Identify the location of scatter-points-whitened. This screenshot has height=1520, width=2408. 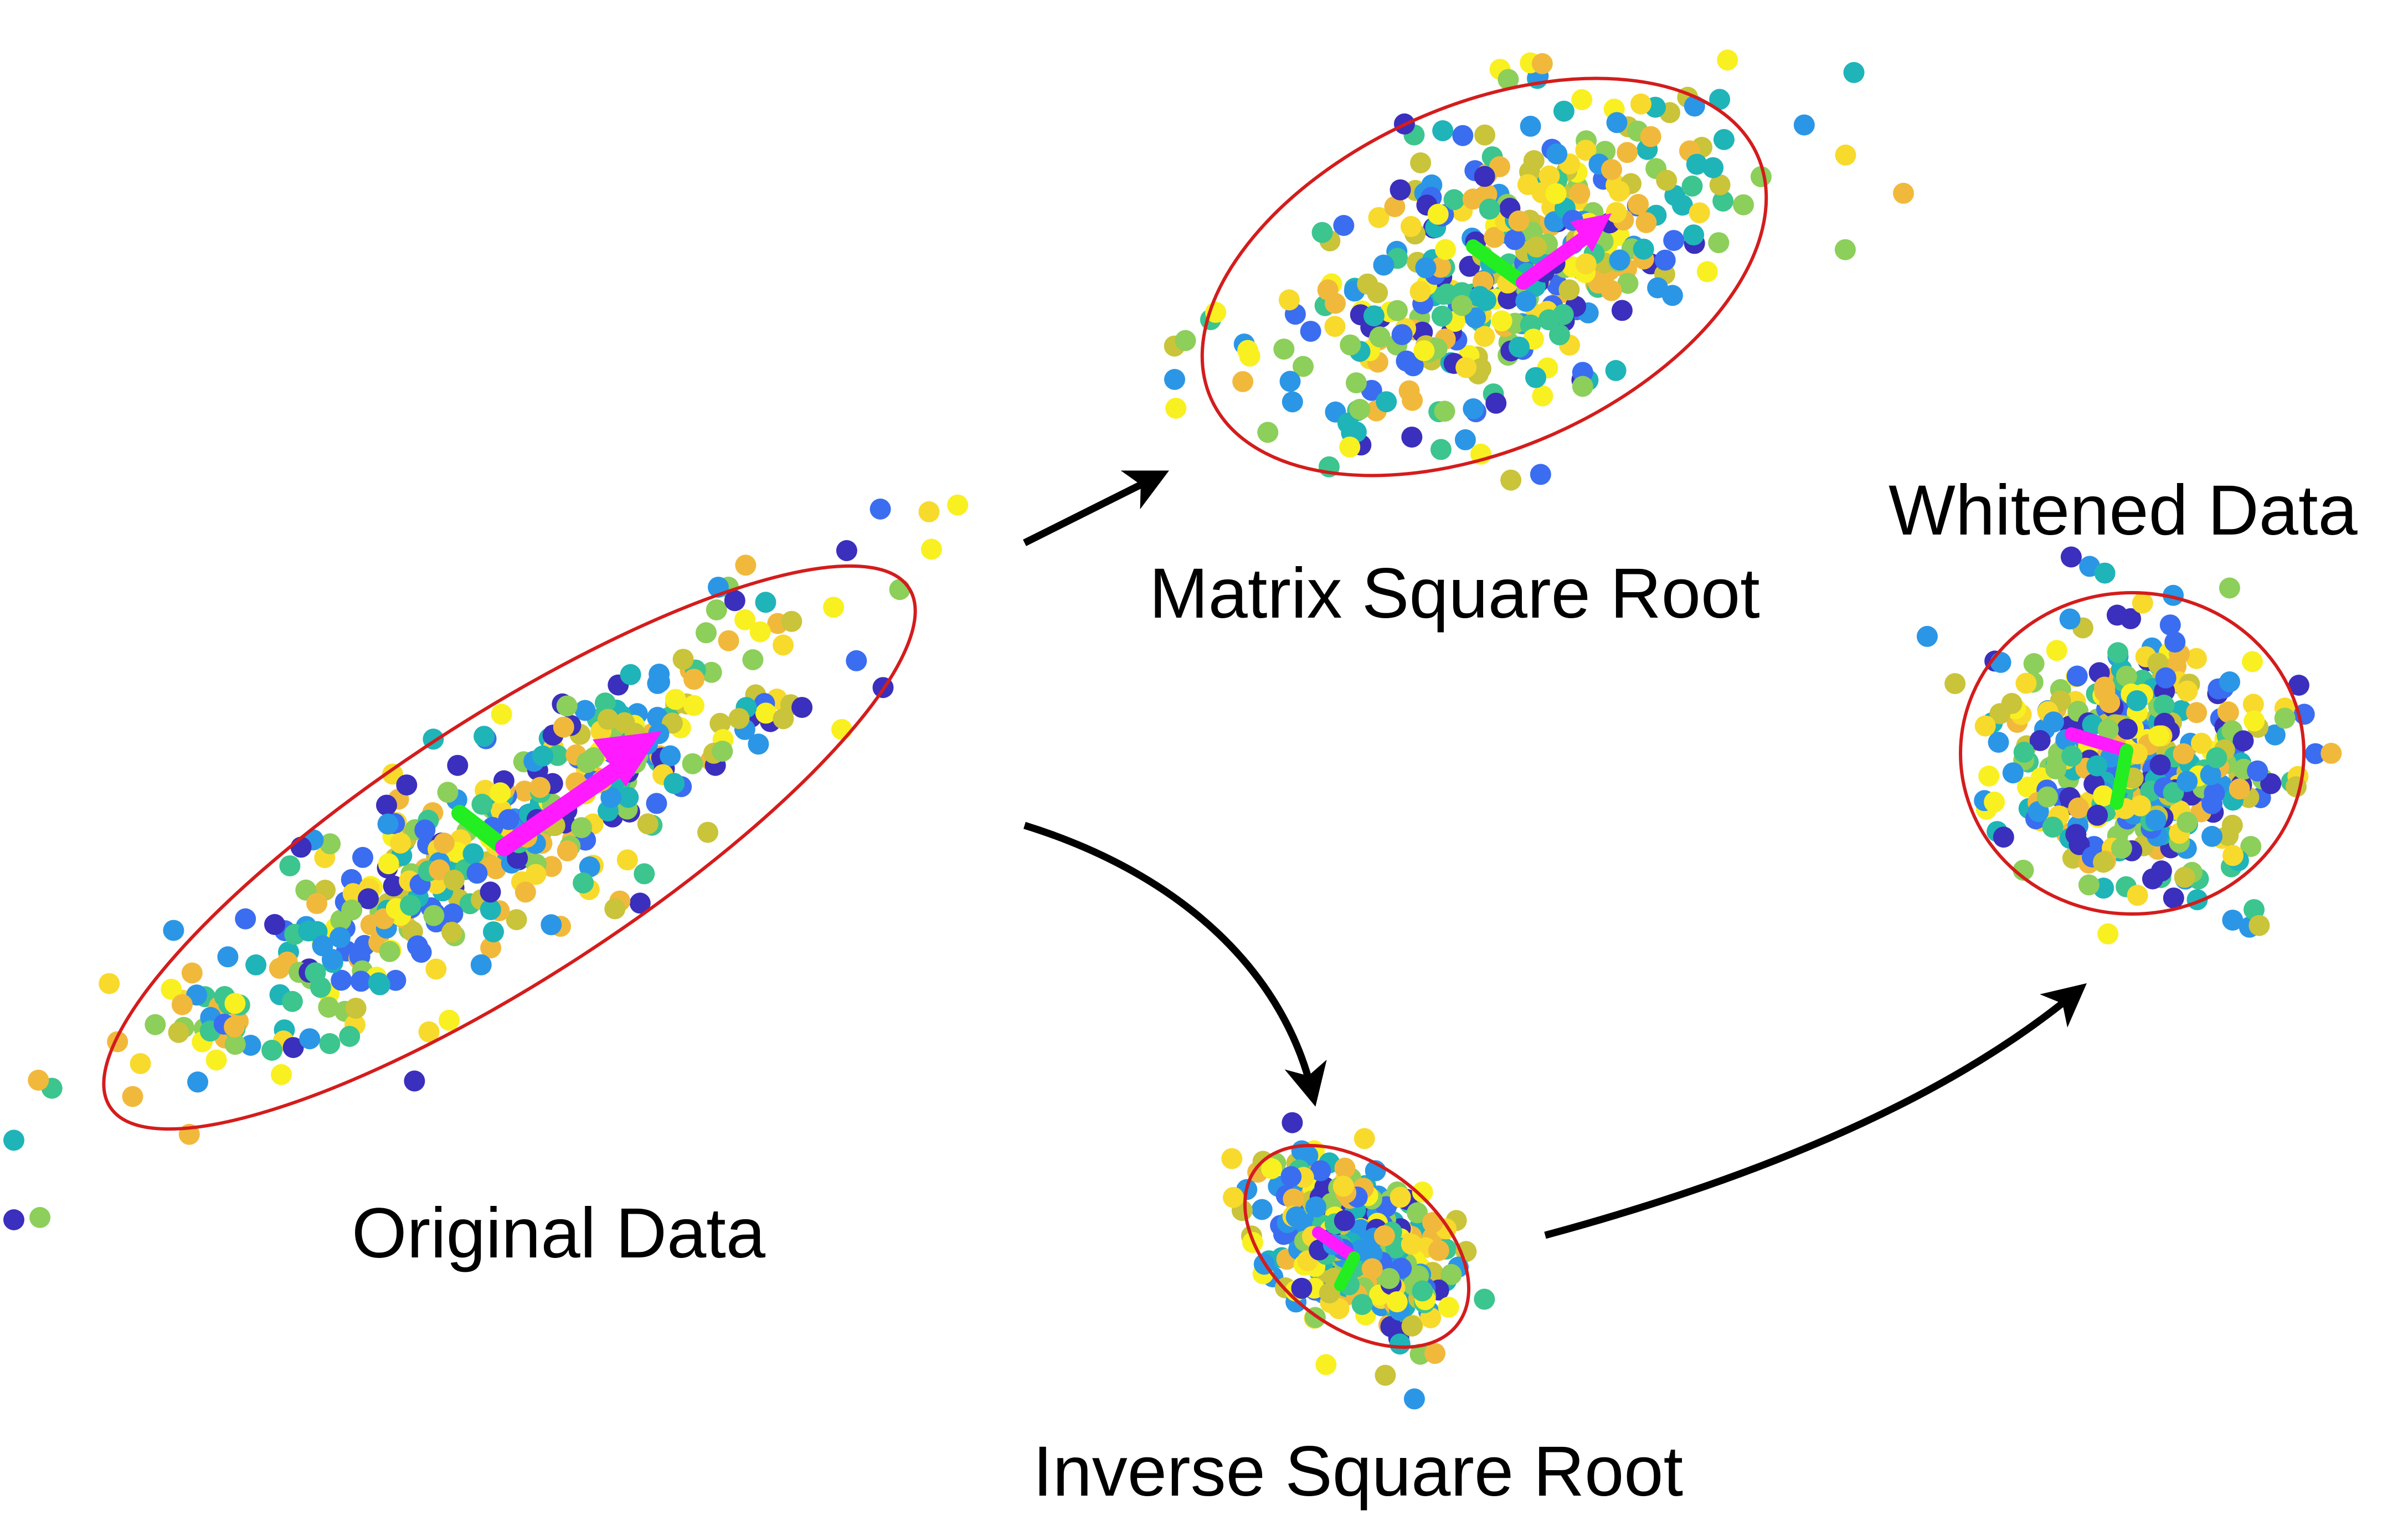
(2129, 745).